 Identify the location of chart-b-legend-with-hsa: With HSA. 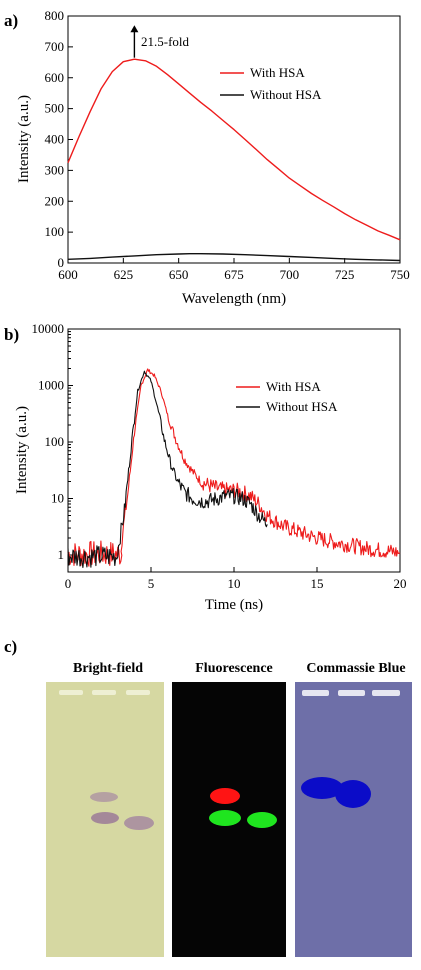
(293, 386).